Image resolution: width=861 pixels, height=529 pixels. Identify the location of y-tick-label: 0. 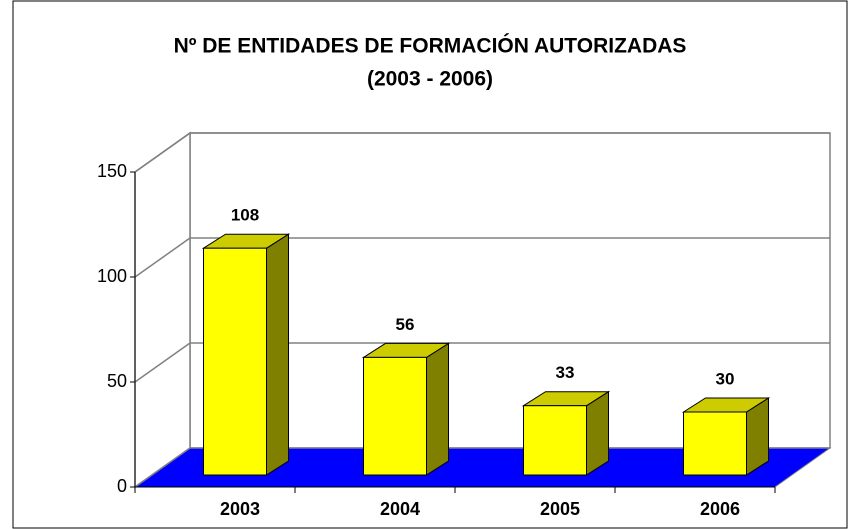
(122, 486).